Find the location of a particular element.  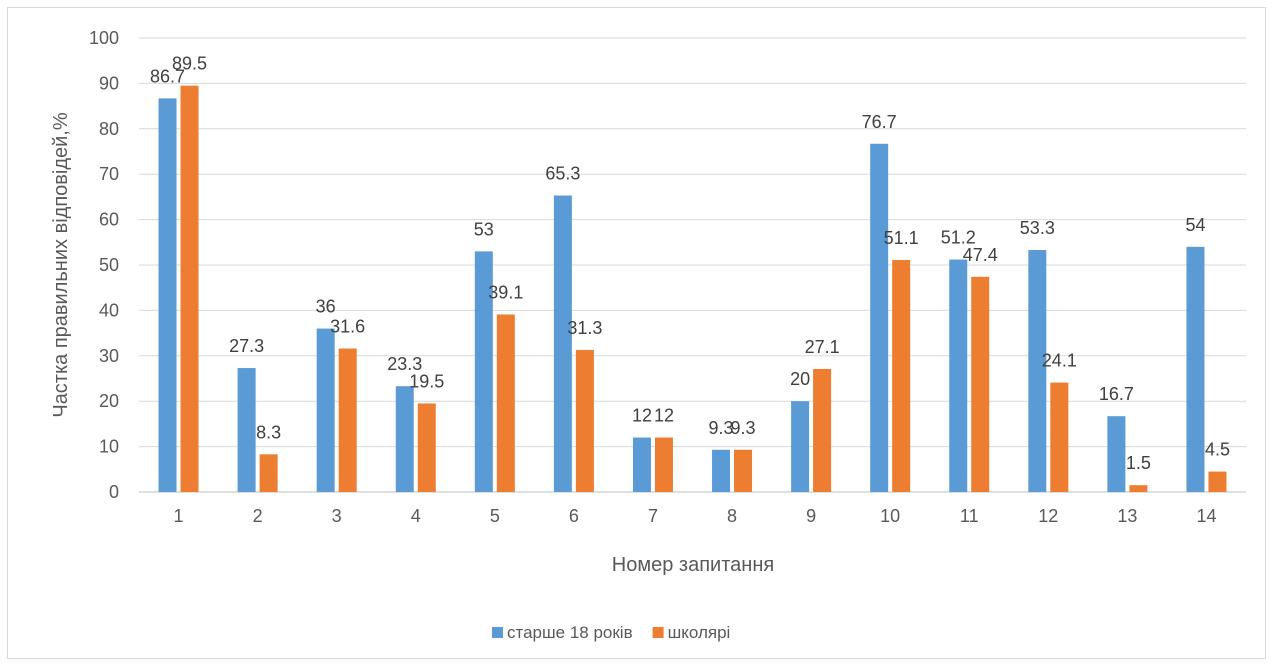

x-tick-label: 4 is located at coordinates (416, 516).